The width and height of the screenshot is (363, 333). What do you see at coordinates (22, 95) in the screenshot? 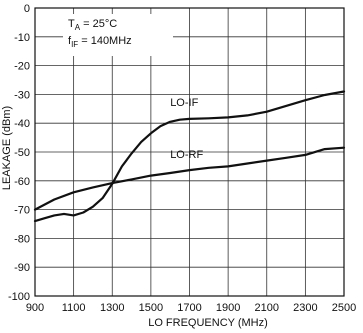
I see `y-tick-label: -30` at bounding box center [22, 95].